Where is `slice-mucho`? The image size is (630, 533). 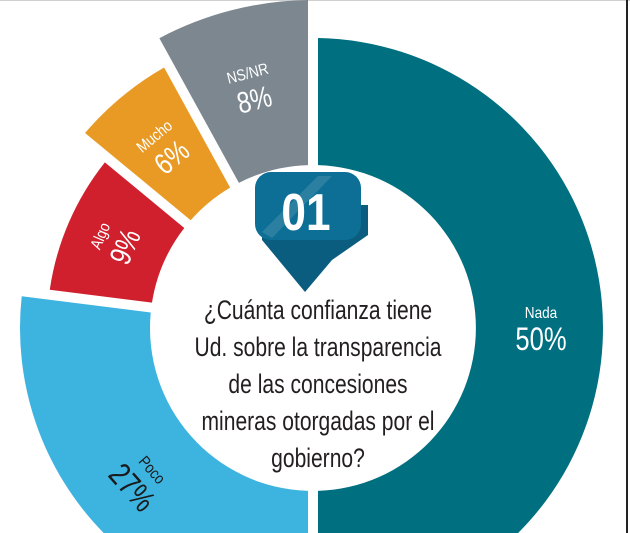
slice-mucho is located at coordinates (158, 144).